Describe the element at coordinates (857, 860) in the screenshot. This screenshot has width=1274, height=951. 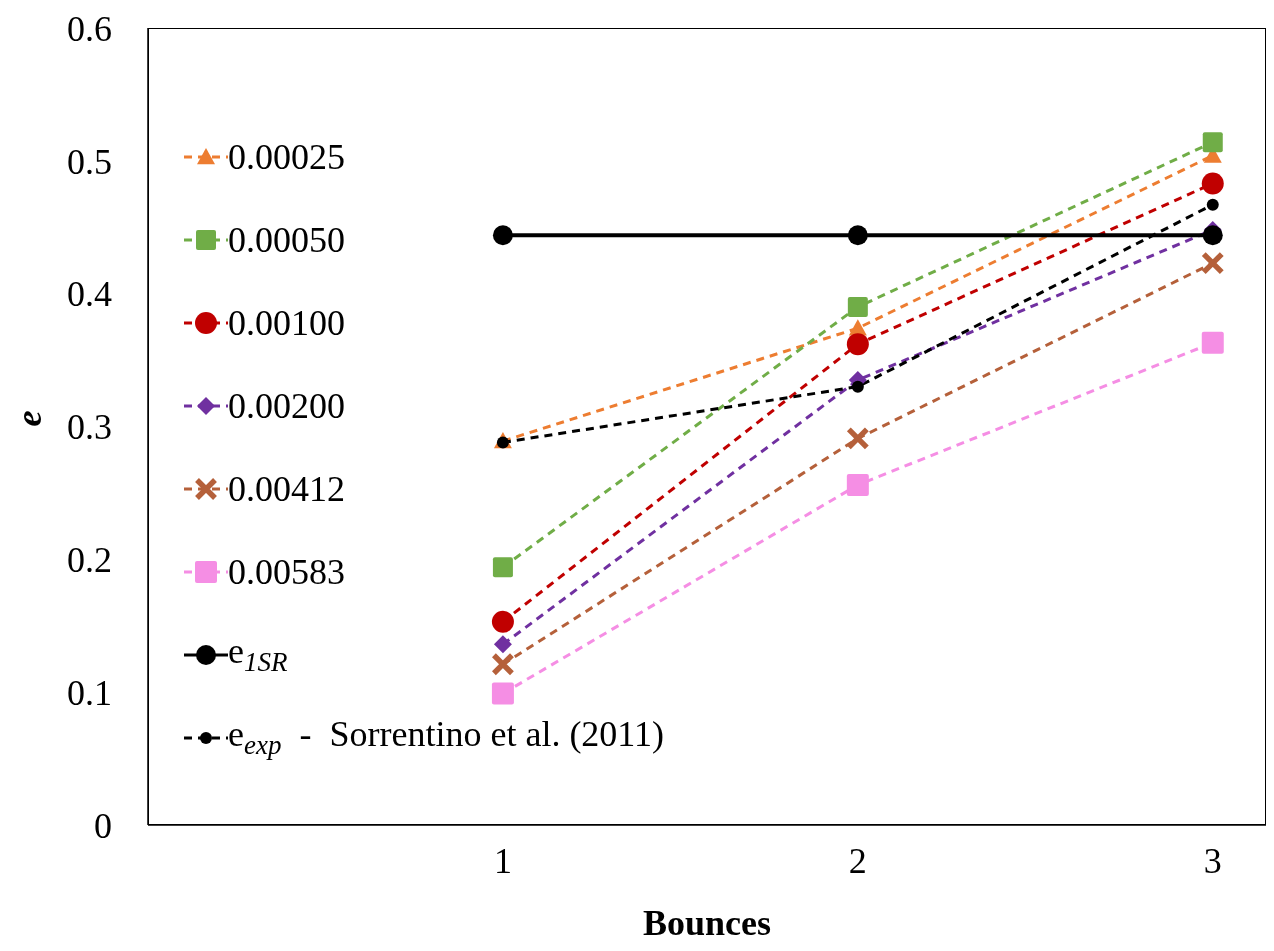
I see `x-tick-label: 2` at that location.